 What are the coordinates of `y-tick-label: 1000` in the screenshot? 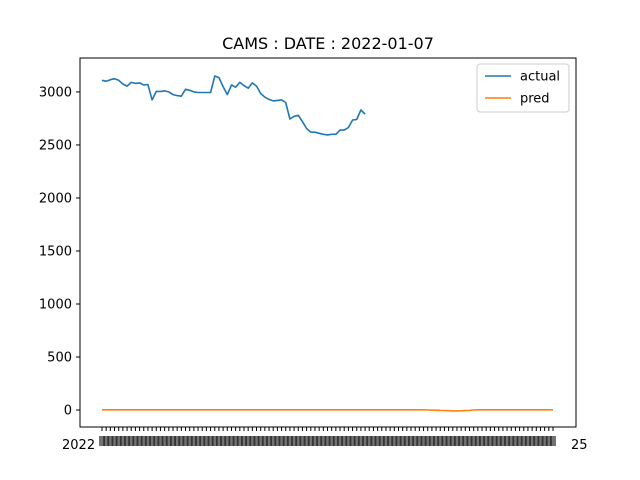 It's located at (55, 305).